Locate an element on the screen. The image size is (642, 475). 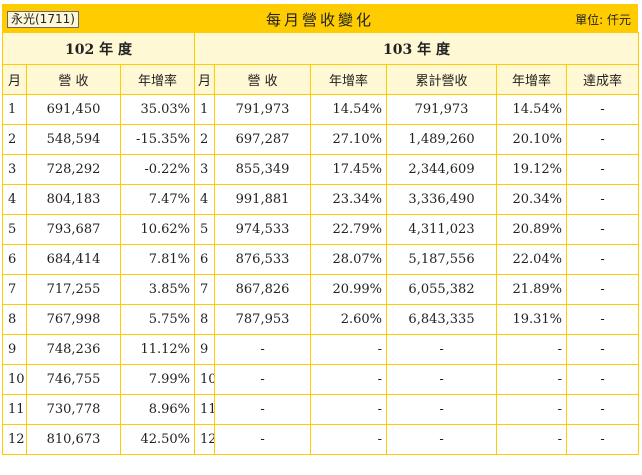
yoy-103-cell: 2.60% is located at coordinates (349, 319).